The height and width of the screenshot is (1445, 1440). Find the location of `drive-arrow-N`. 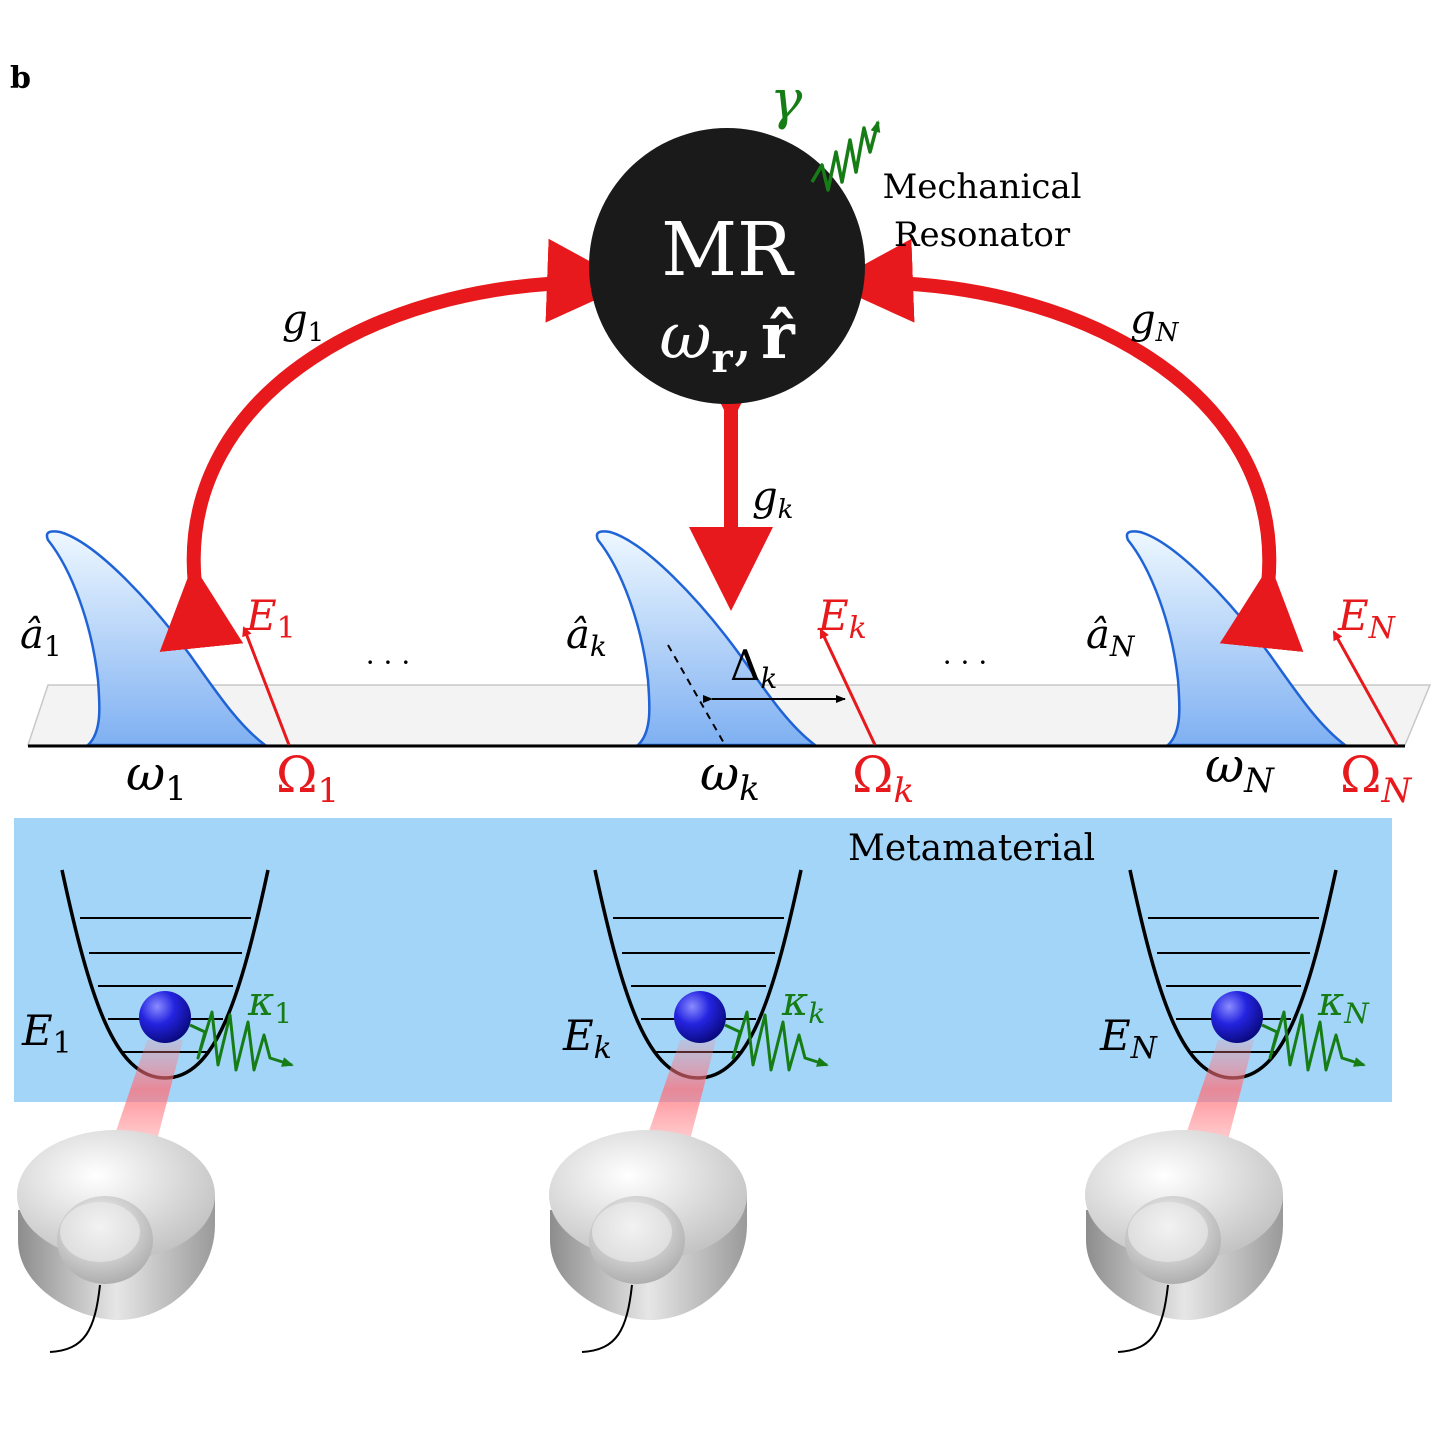

drive-arrow-N is located at coordinates (1365, 688).